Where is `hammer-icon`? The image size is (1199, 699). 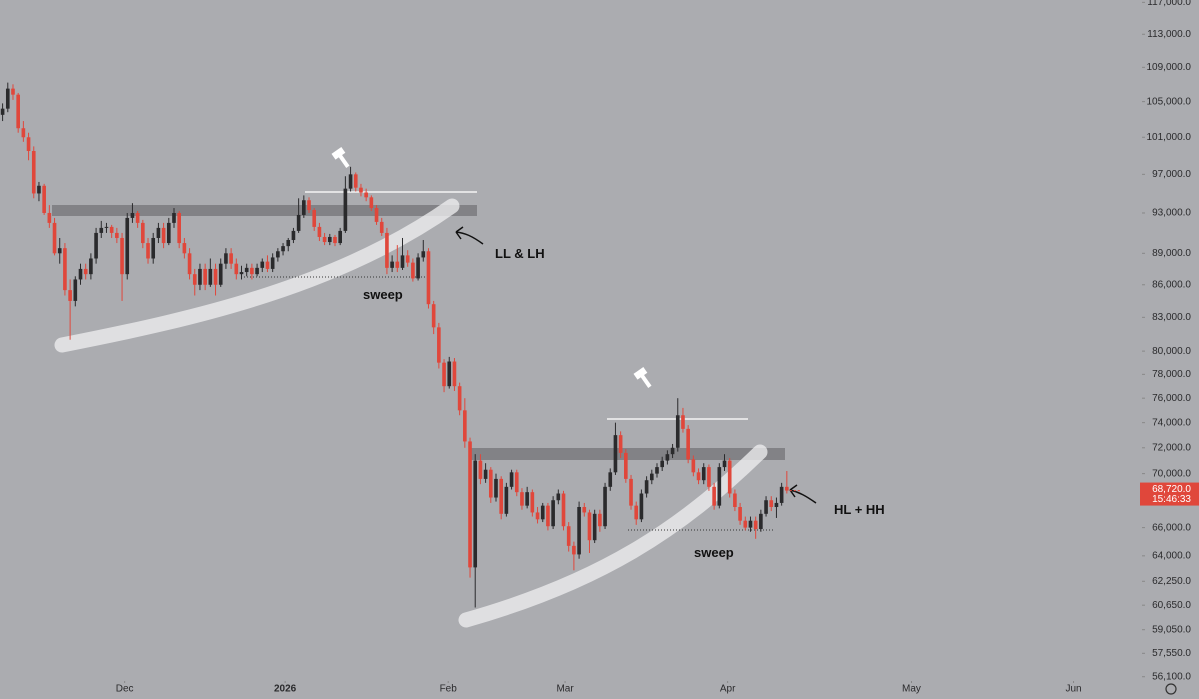 hammer-icon is located at coordinates (340, 157).